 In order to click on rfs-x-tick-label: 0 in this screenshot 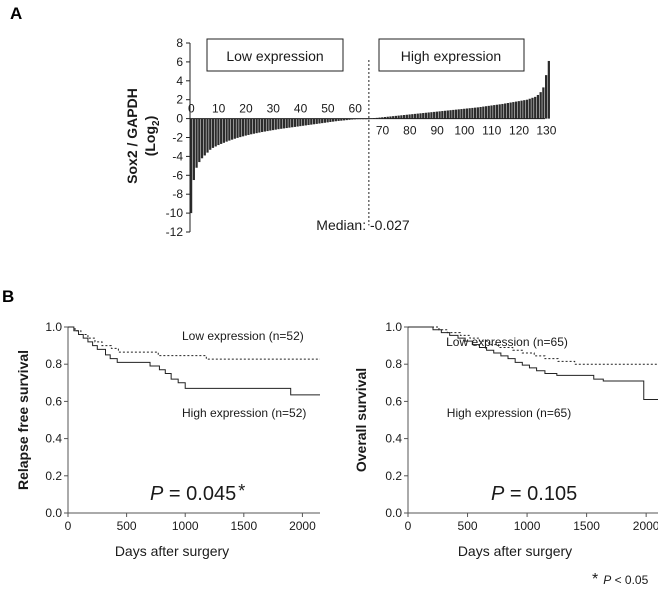, I will do `click(68, 526)`.